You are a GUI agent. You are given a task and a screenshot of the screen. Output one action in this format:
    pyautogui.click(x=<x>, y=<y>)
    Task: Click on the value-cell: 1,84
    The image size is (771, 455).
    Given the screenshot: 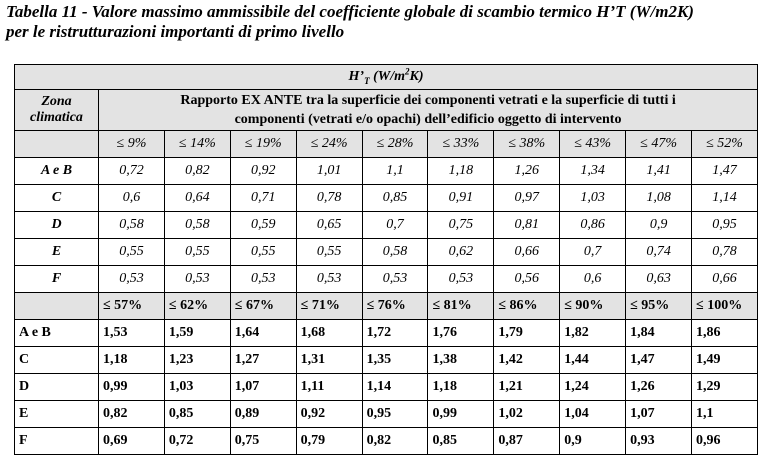 What is the action you would take?
    pyautogui.click(x=659, y=333)
    